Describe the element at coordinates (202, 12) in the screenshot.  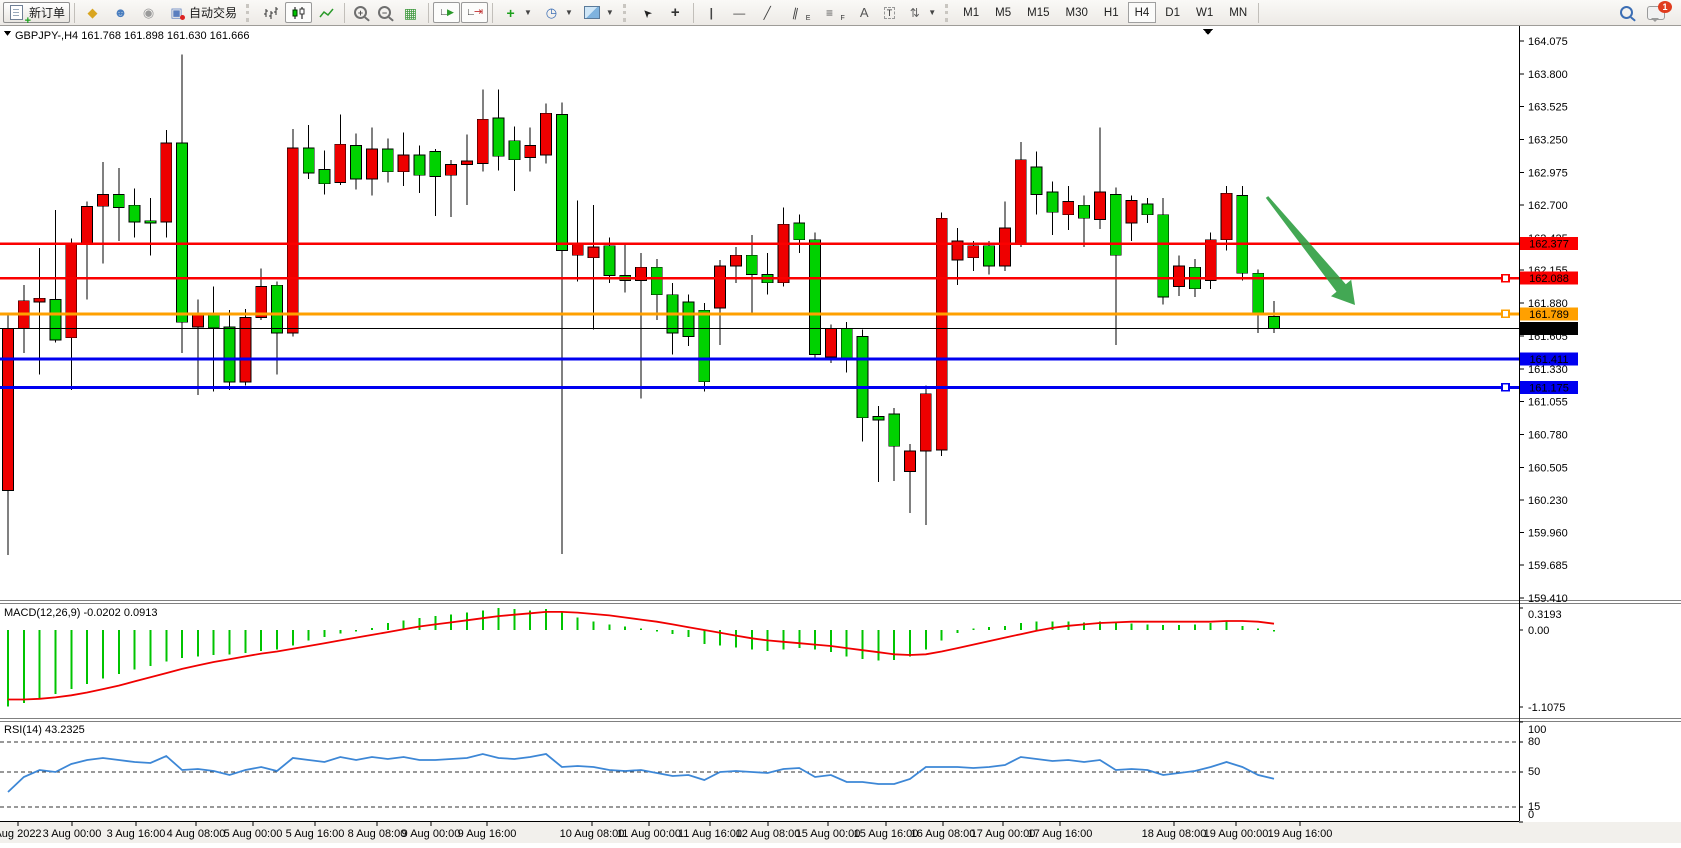
I see `autotrading-button: ▣ 自动交易` at that location.